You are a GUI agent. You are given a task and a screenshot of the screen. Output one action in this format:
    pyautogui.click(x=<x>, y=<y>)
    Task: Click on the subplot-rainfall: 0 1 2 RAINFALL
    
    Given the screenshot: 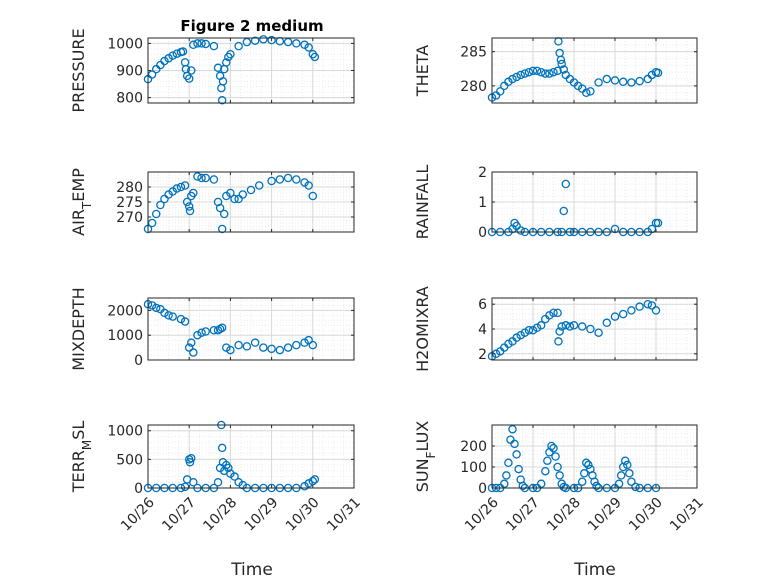 What is the action you would take?
    pyautogui.click(x=555, y=203)
    